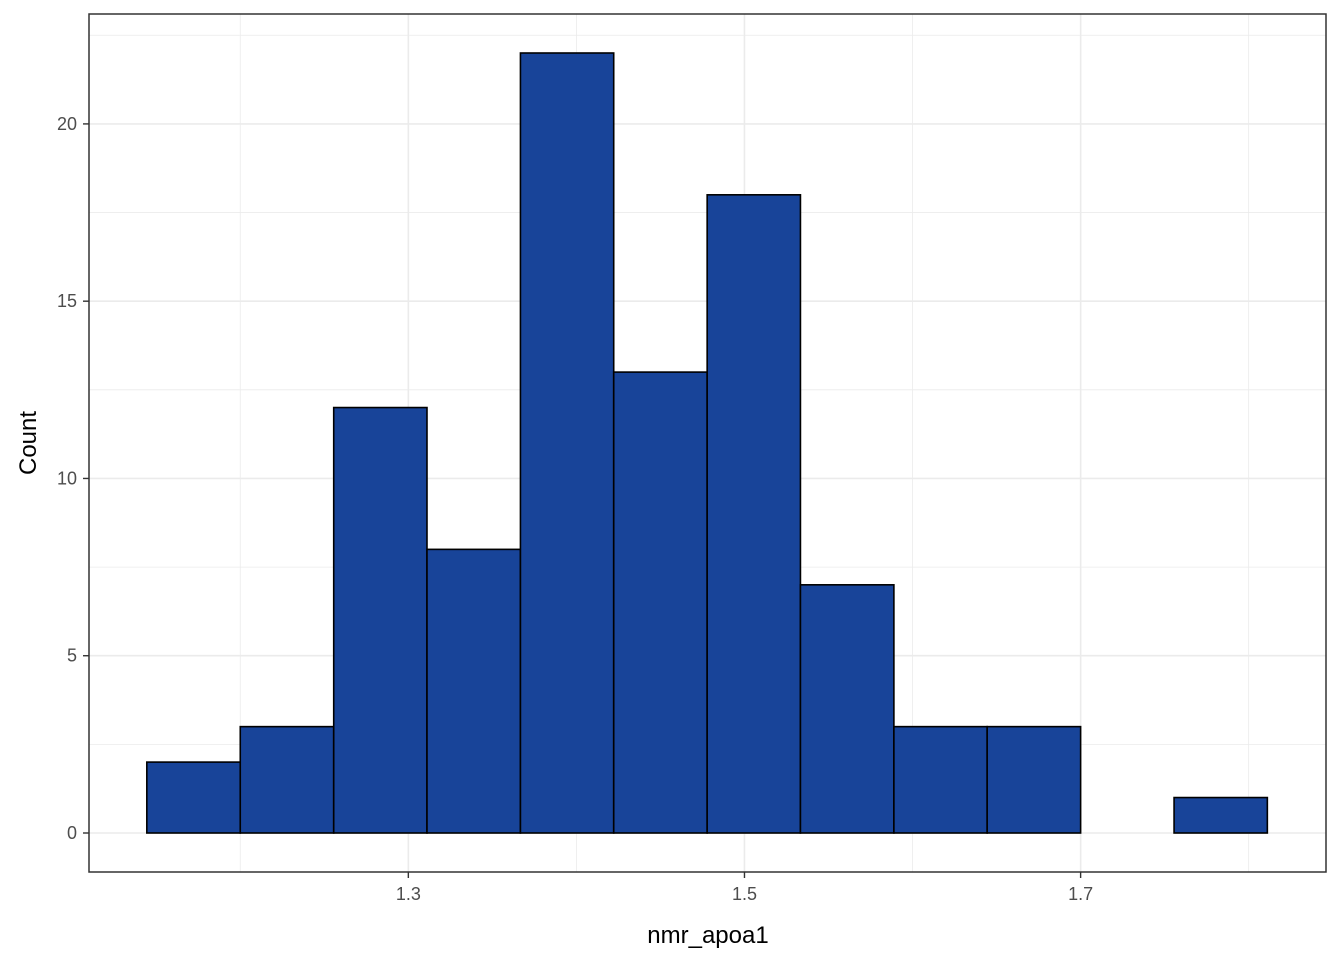 The height and width of the screenshot is (960, 1344). I want to click on x-tick-label: 1.3, so click(408, 894).